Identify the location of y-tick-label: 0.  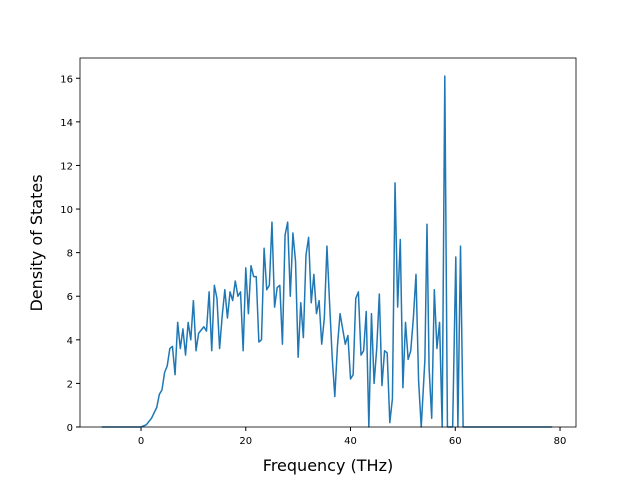
(70, 428).